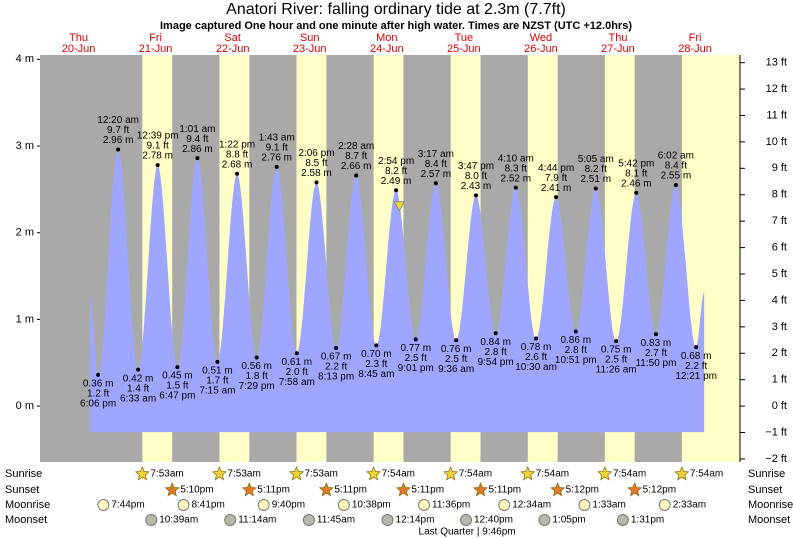  I want to click on tide-time: 12:21 pm, so click(696, 376).